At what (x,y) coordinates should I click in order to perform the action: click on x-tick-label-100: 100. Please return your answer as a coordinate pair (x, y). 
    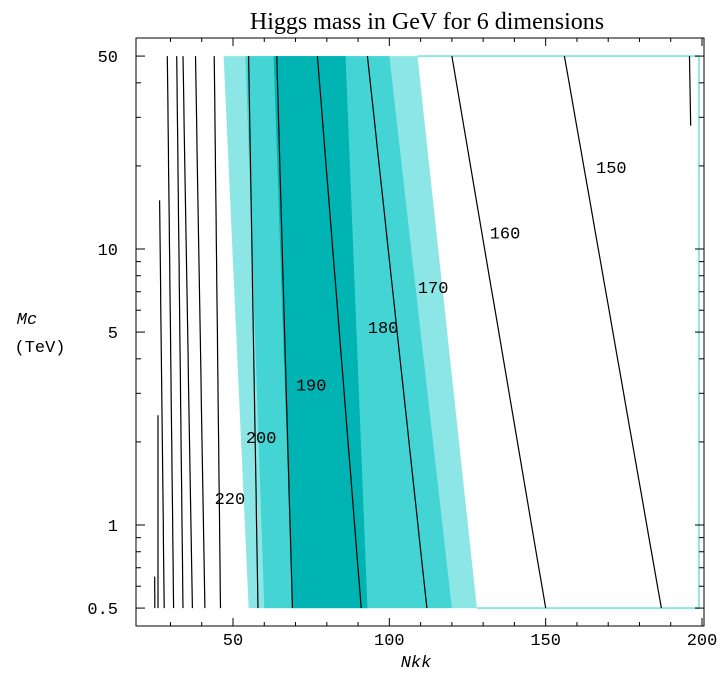
    Looking at the image, I should click on (389, 641).